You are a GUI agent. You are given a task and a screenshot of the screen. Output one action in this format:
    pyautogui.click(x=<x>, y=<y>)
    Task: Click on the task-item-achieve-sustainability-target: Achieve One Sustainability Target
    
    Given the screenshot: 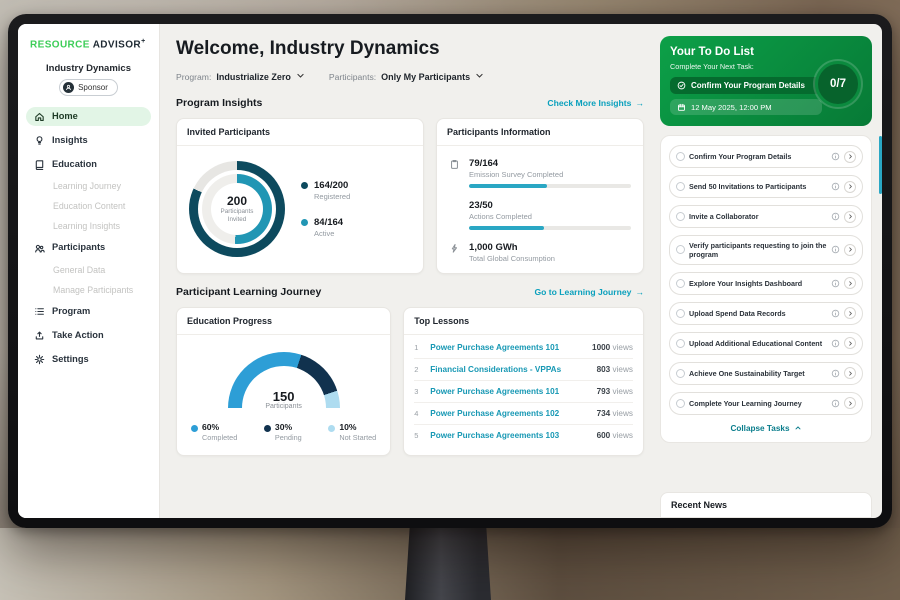 What is the action you would take?
    pyautogui.click(x=766, y=373)
    